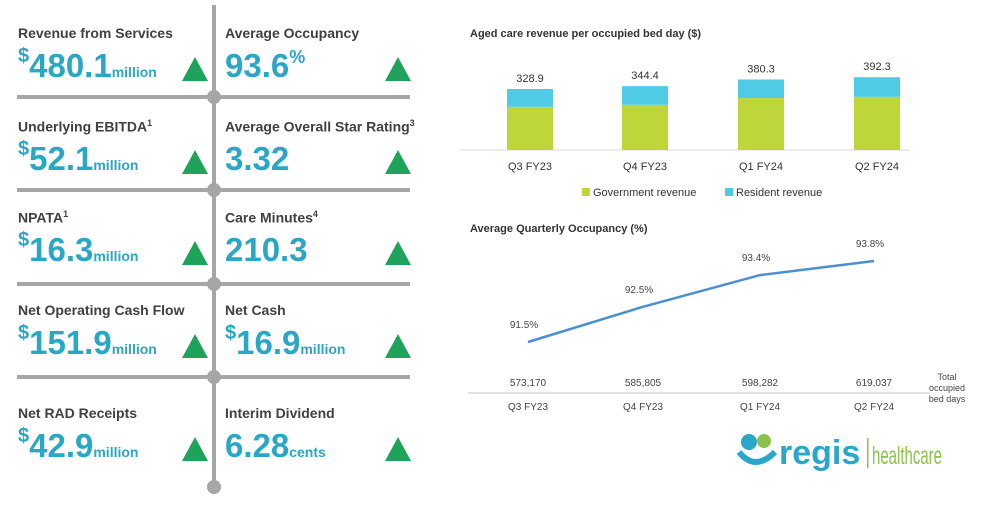  I want to click on kpi-title: Net Operating Cash Flow, so click(101, 310).